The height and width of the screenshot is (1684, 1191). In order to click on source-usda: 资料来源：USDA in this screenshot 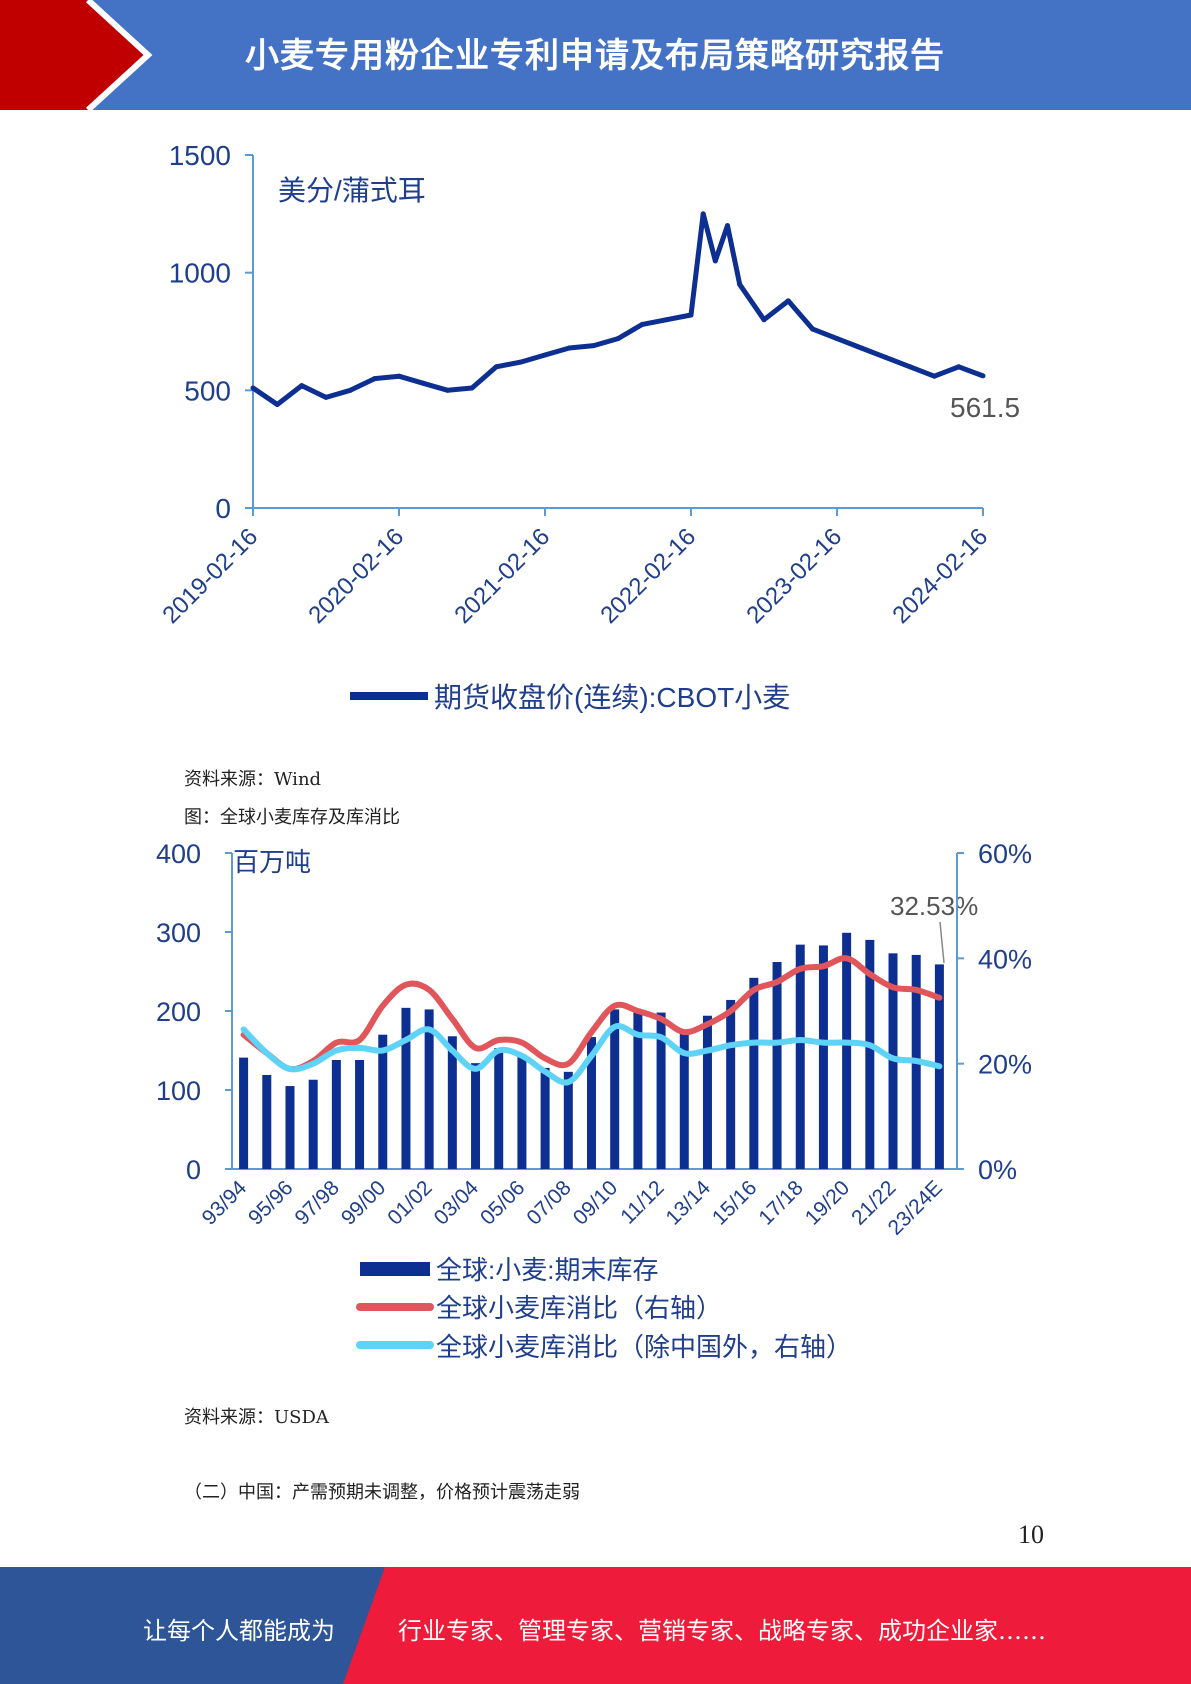, I will do `click(256, 1417)`.